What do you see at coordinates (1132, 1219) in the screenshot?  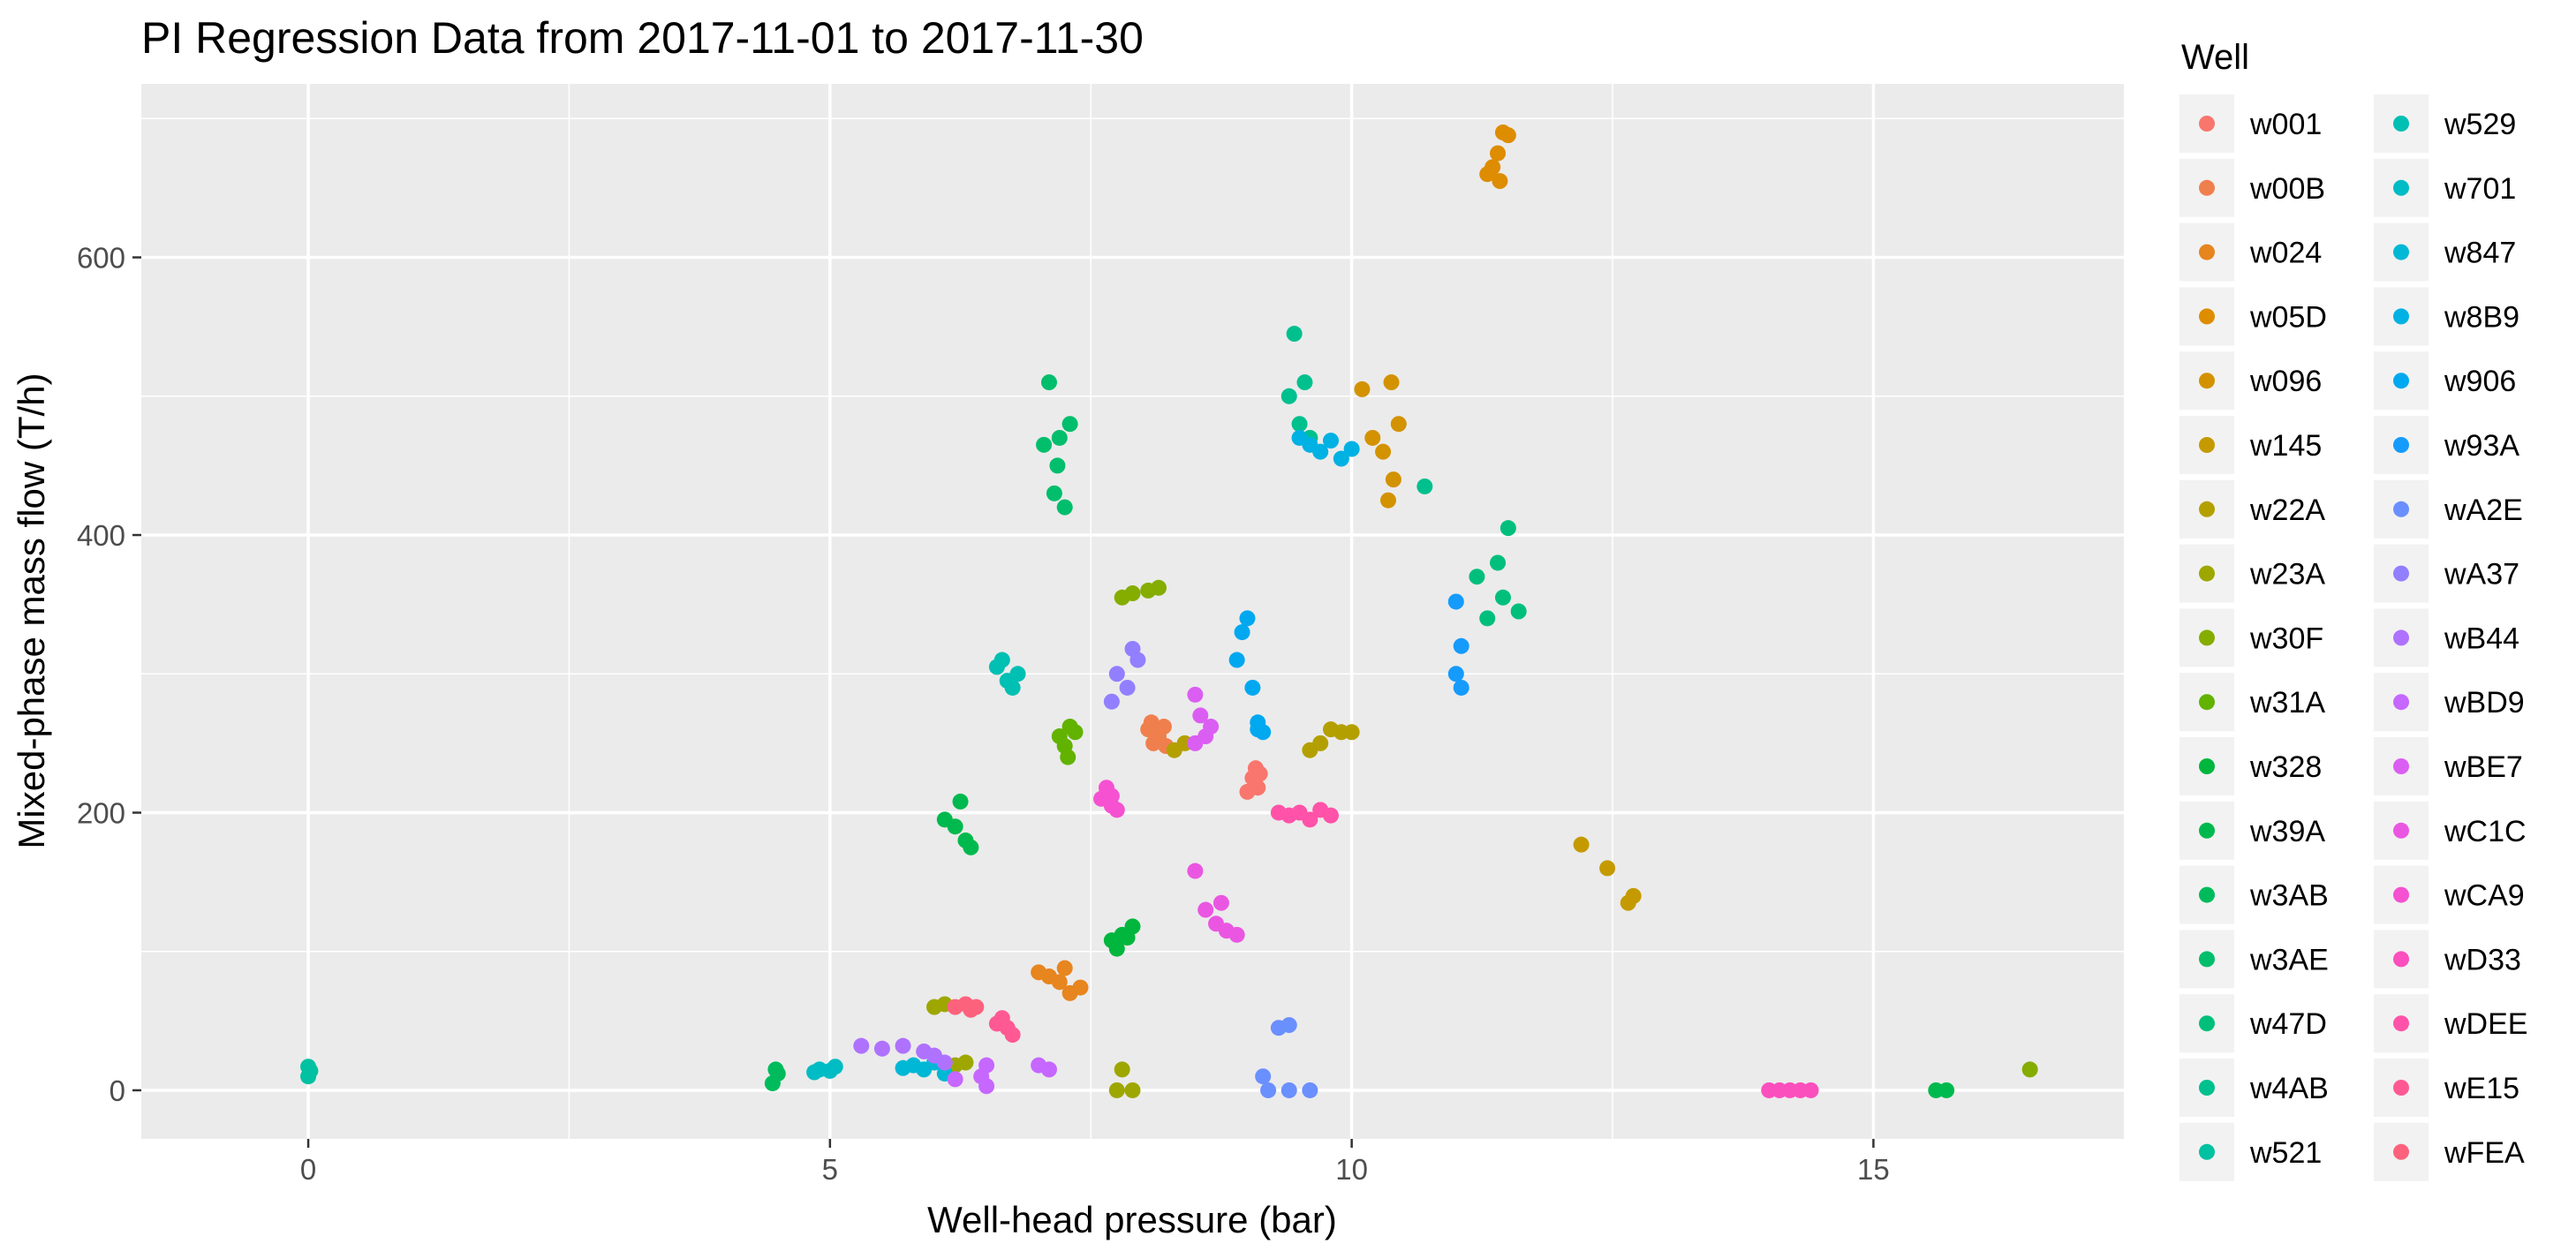 I see `x-axis-label: Well-head pressure (bar)` at bounding box center [1132, 1219].